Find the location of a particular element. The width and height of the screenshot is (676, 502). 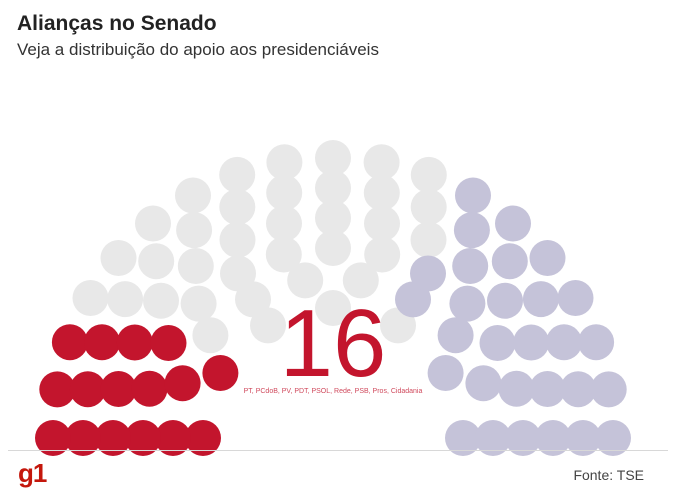

chart-title: Alianças no Senado is located at coordinates (117, 23).